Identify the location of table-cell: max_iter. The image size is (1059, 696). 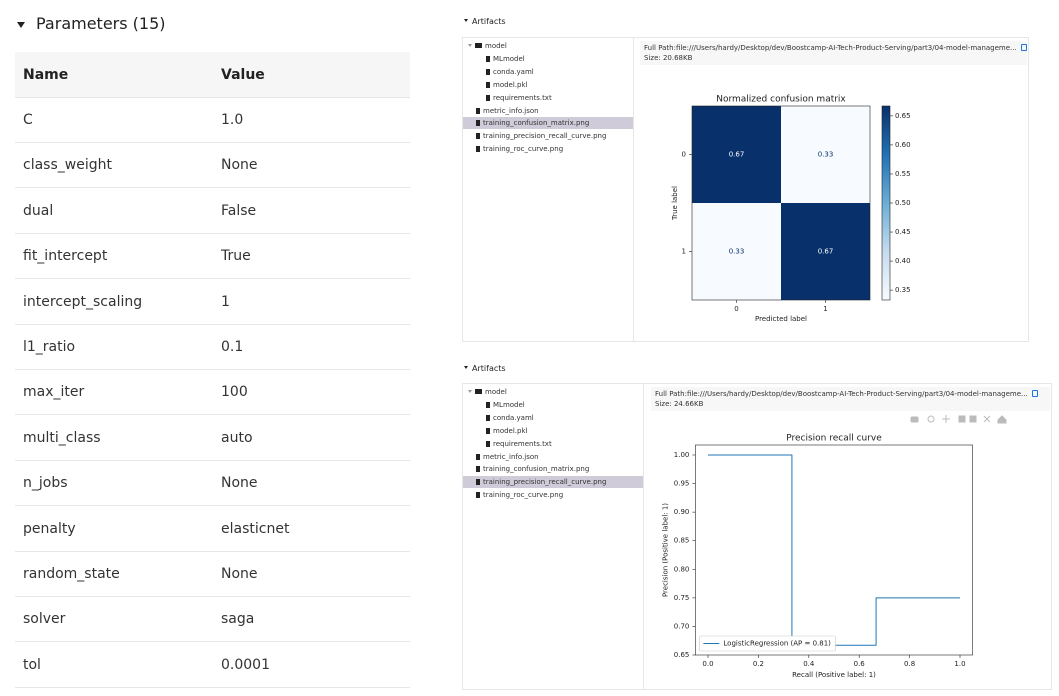
(54, 392).